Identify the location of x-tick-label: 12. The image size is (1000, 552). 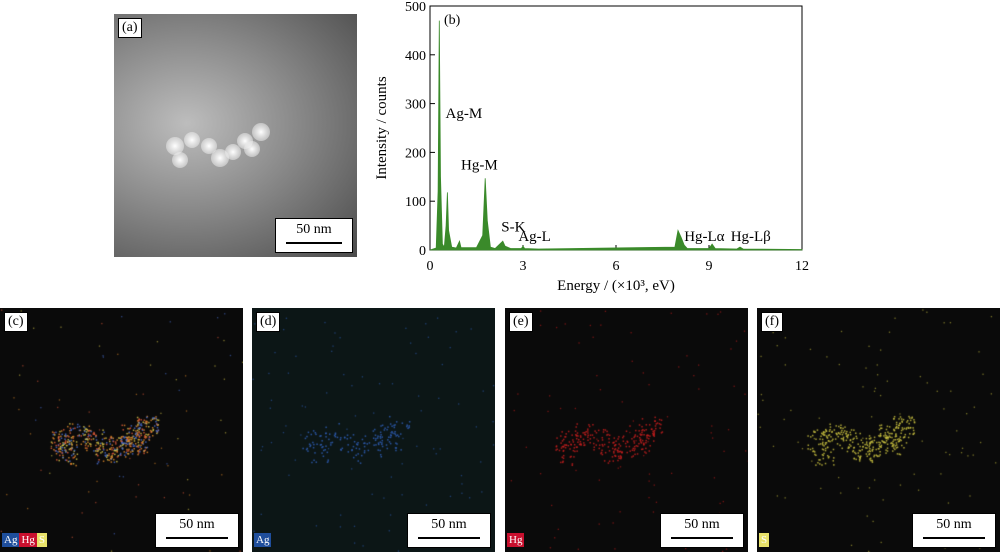
(802, 266).